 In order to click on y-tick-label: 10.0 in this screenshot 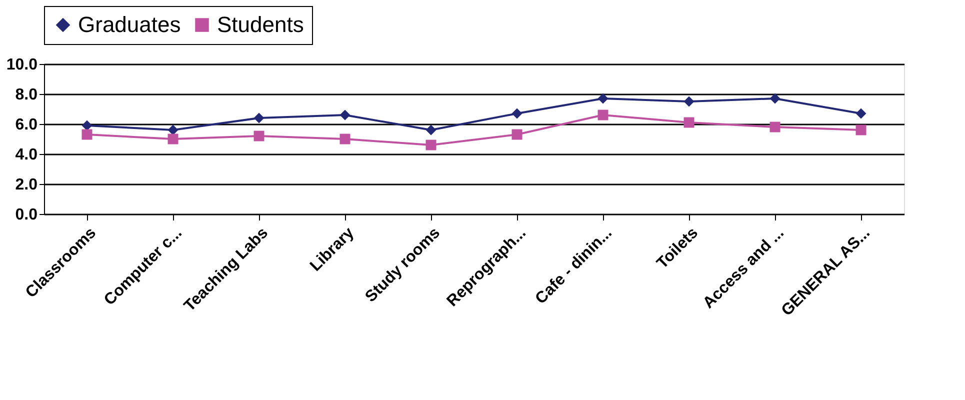, I will do `click(22, 65)`.